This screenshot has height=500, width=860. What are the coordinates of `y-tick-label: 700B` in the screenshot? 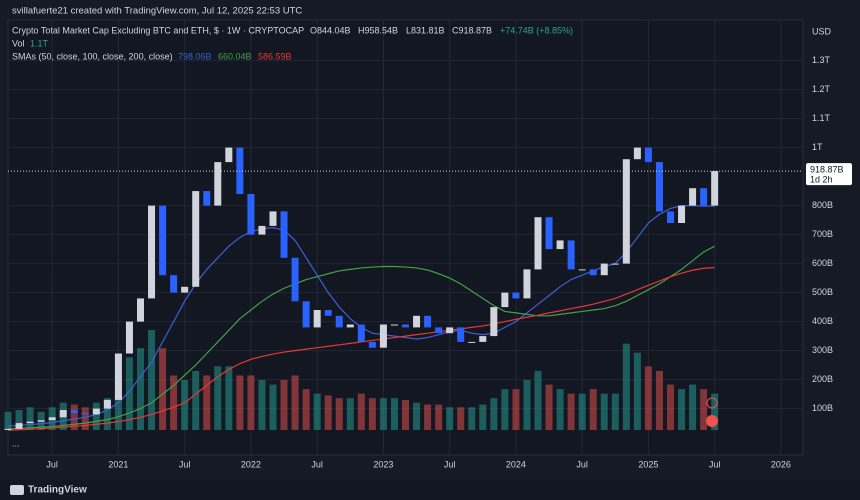 It's located at (822, 234).